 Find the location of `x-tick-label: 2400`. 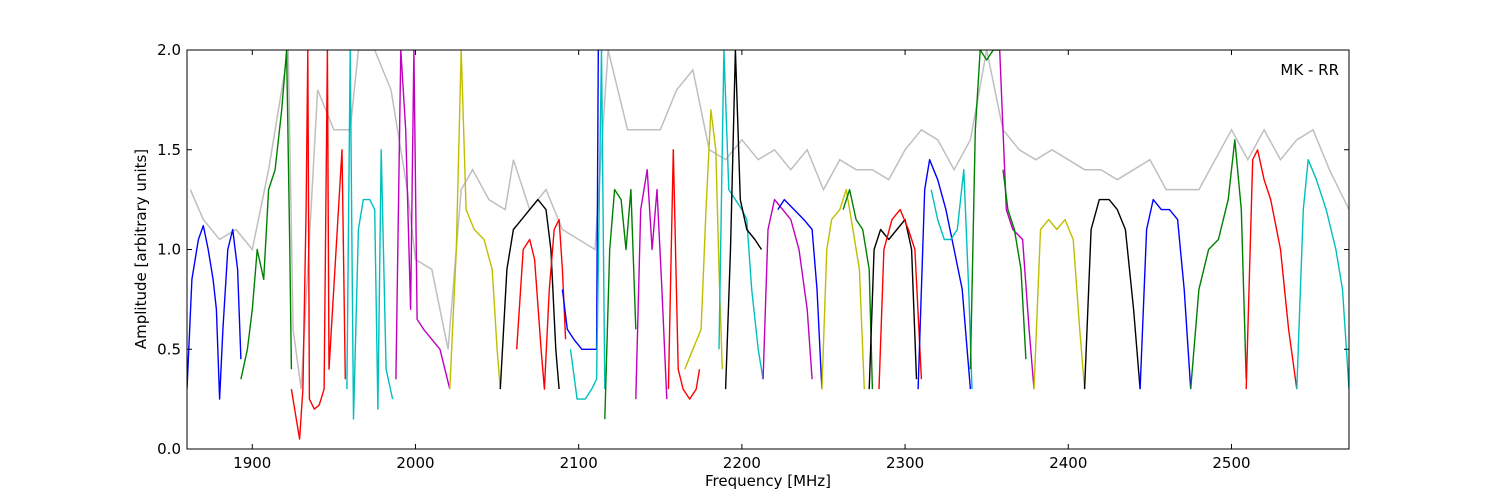

x-tick-label: 2400 is located at coordinates (1068, 463).